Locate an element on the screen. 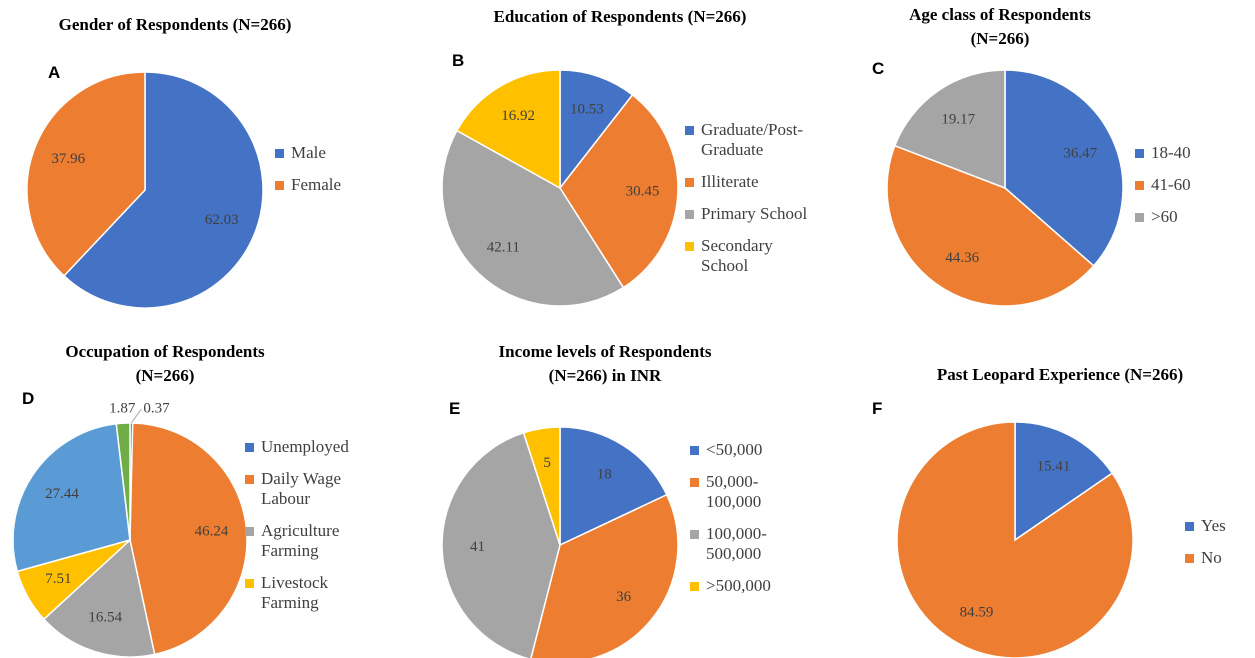 The height and width of the screenshot is (658, 1255). legend-label: <50,000 is located at coordinates (734, 449).